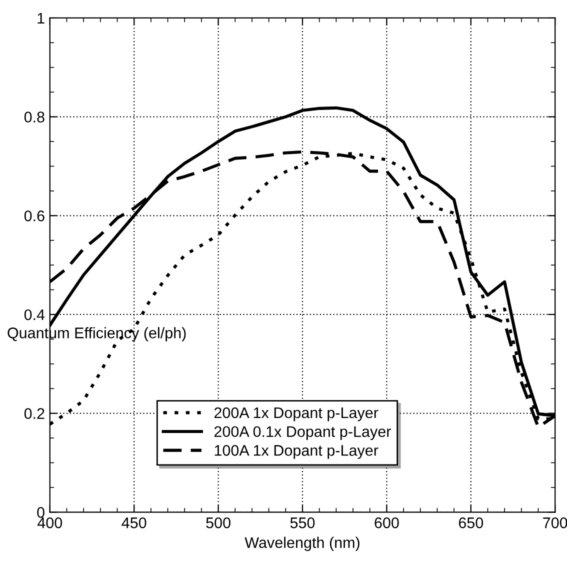 This screenshot has height=580, width=567. I want to click on x-tick-label: 400, so click(50, 522).